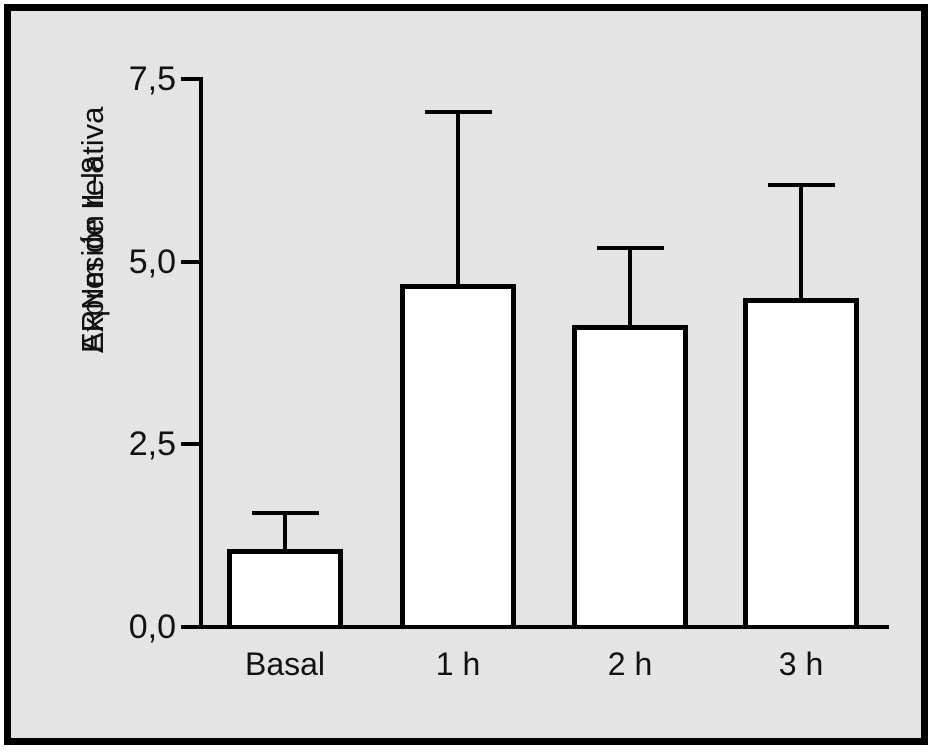 This screenshot has width=933, height=754. I want to click on x-category-label: 3 h, so click(801, 664).